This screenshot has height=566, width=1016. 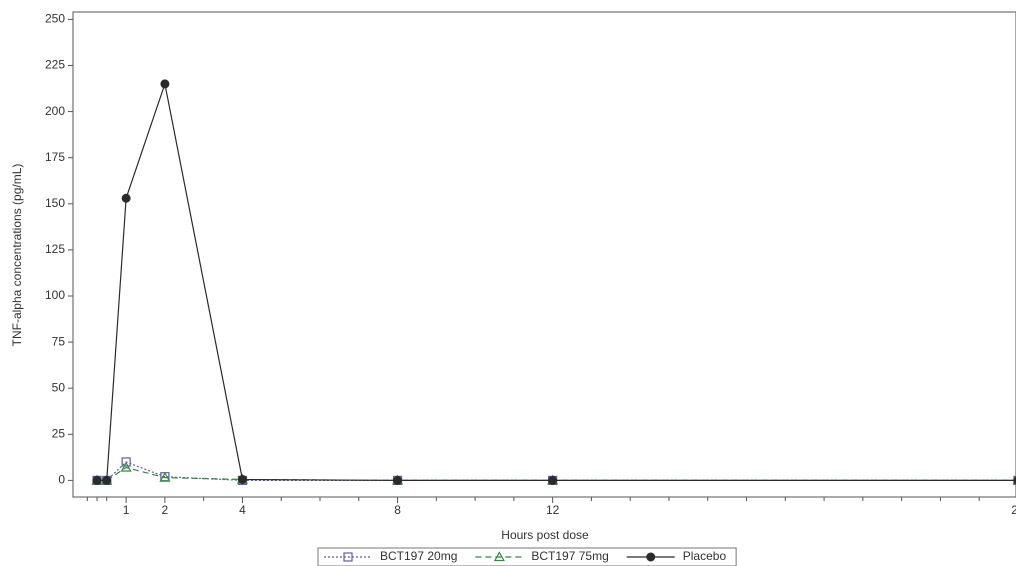 I want to click on x-tick-label: 1, so click(x=126, y=510).